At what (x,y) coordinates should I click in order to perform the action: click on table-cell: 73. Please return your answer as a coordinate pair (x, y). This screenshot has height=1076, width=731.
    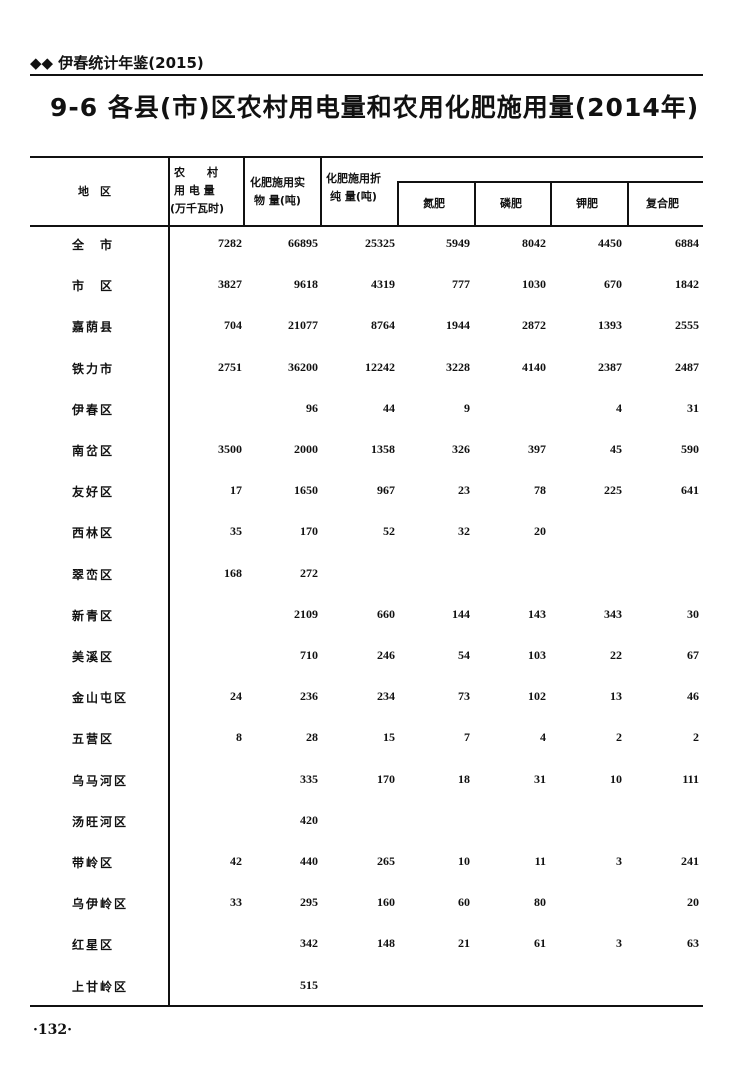
    Looking at the image, I should click on (464, 696).